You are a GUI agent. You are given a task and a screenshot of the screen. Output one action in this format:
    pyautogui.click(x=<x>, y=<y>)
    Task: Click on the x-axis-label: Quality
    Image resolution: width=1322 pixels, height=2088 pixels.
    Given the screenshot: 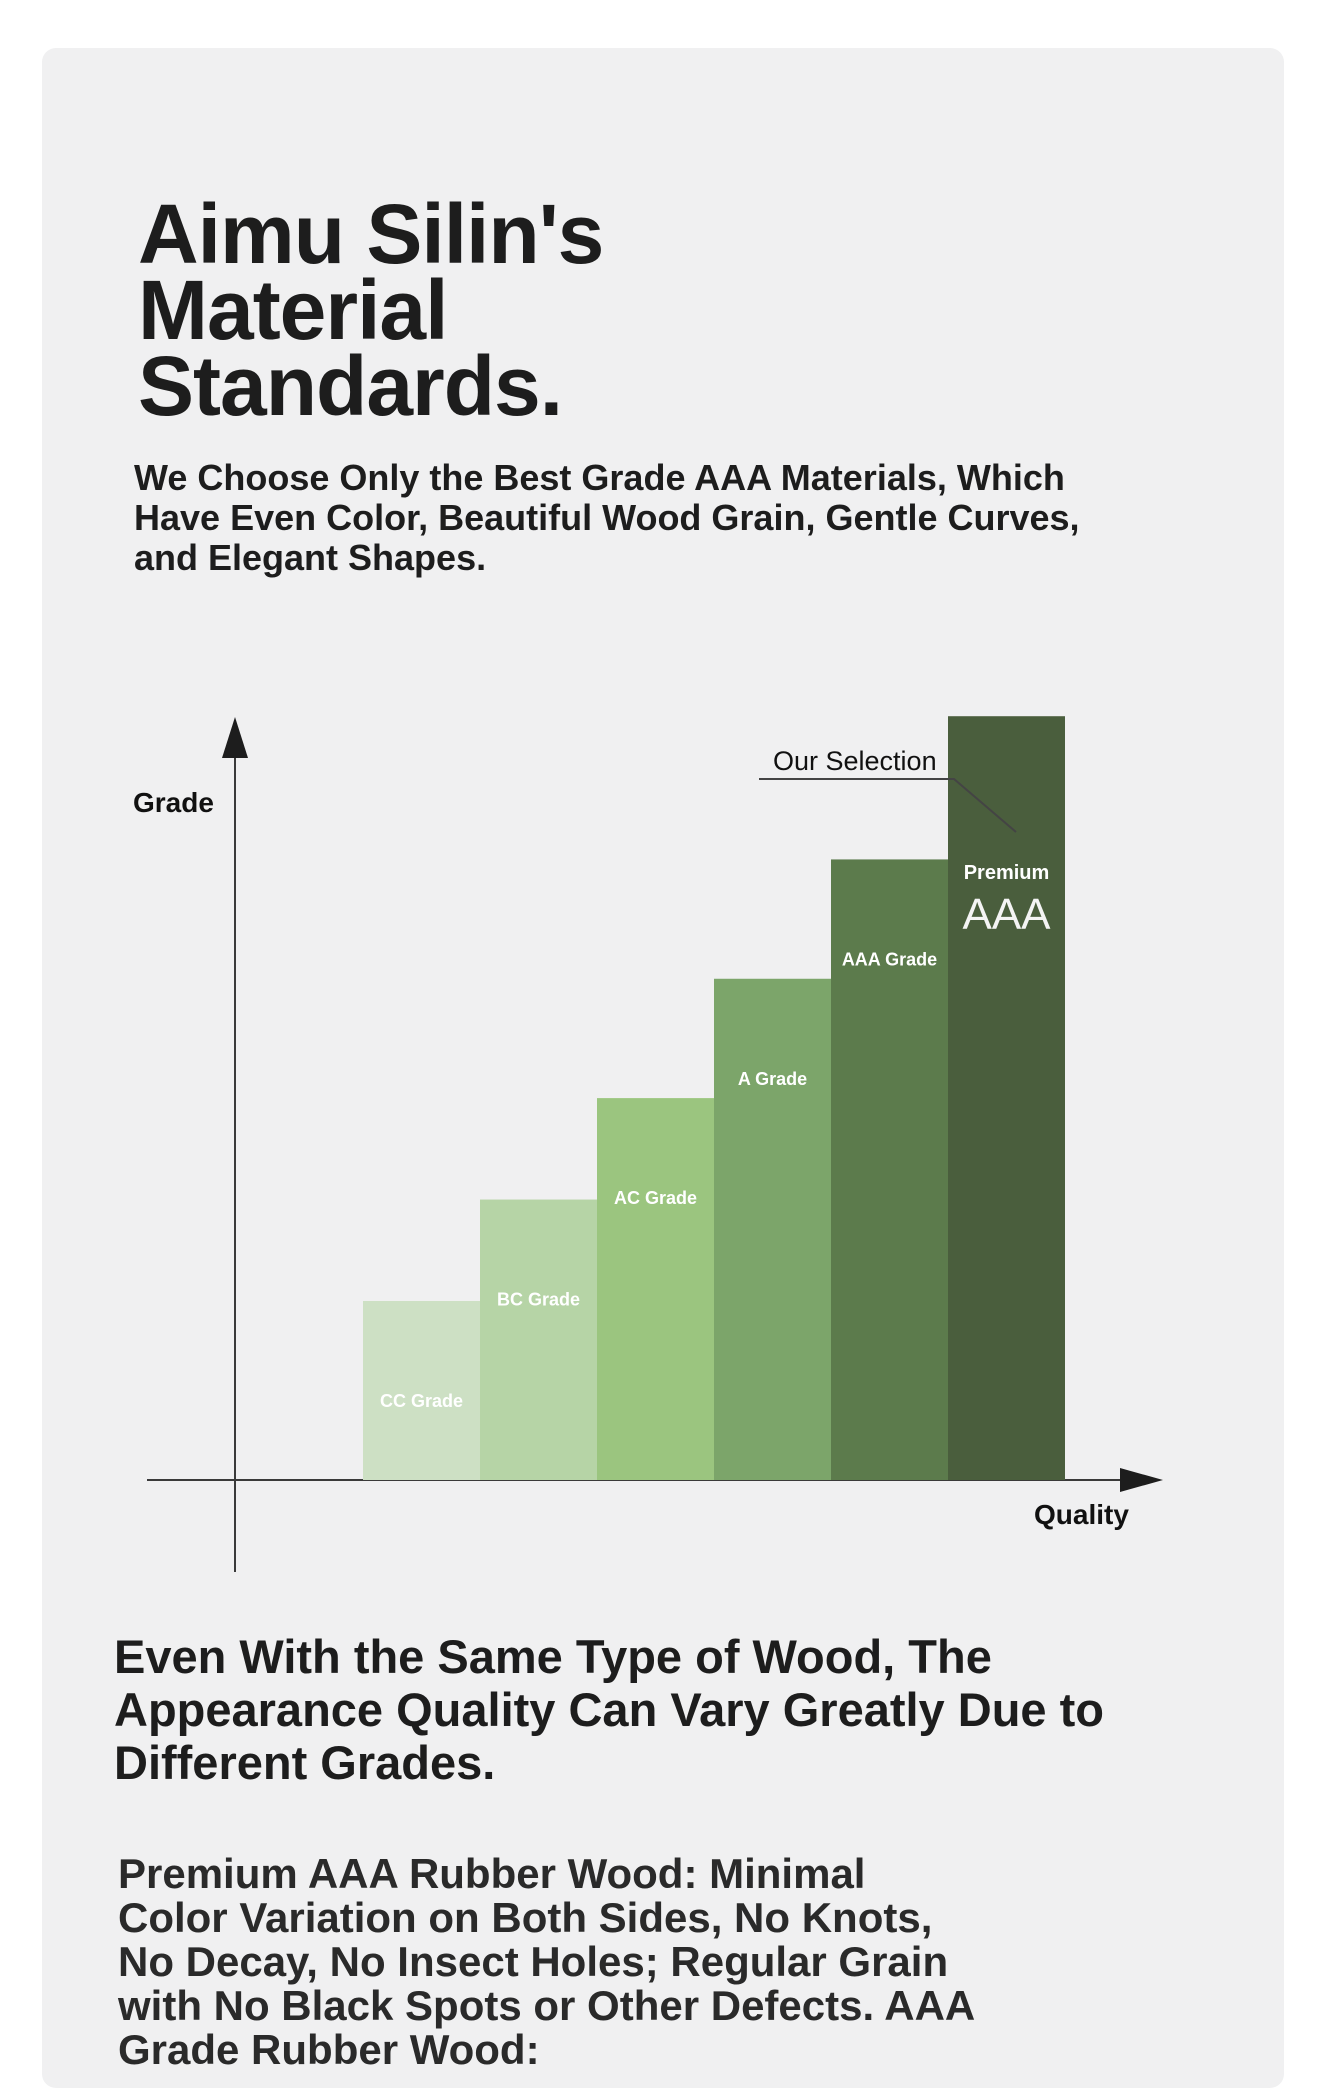 What is the action you would take?
    pyautogui.click(x=1081, y=1514)
    